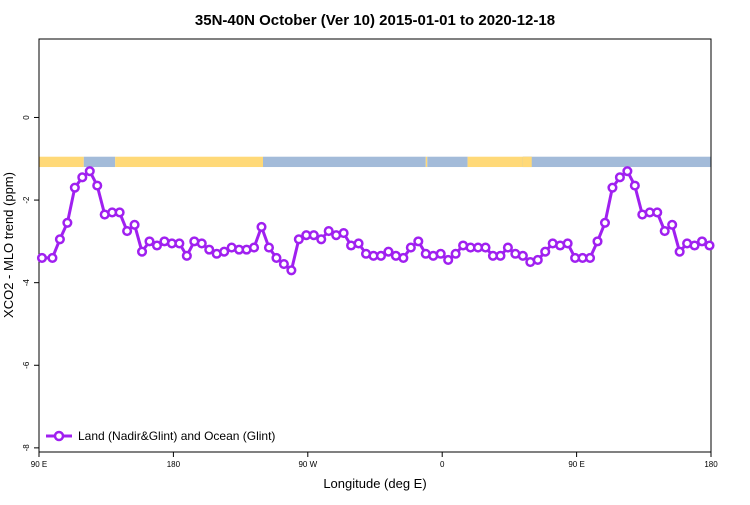  What do you see at coordinates (26, 283) in the screenshot?
I see `y-tick-label: -4` at bounding box center [26, 283].